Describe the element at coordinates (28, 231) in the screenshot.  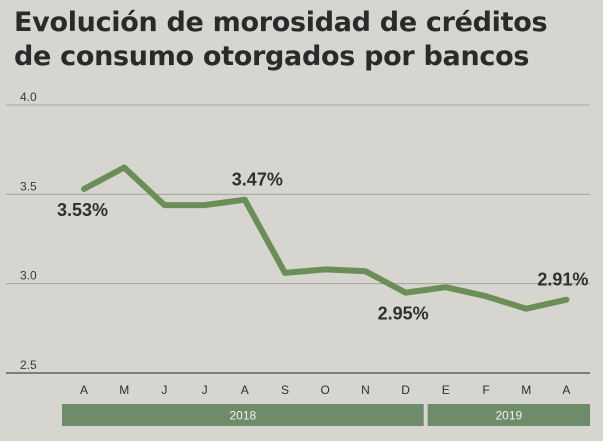
I see `y-axis-ticks: 2.5 3.0 3.5 4.0` at that location.